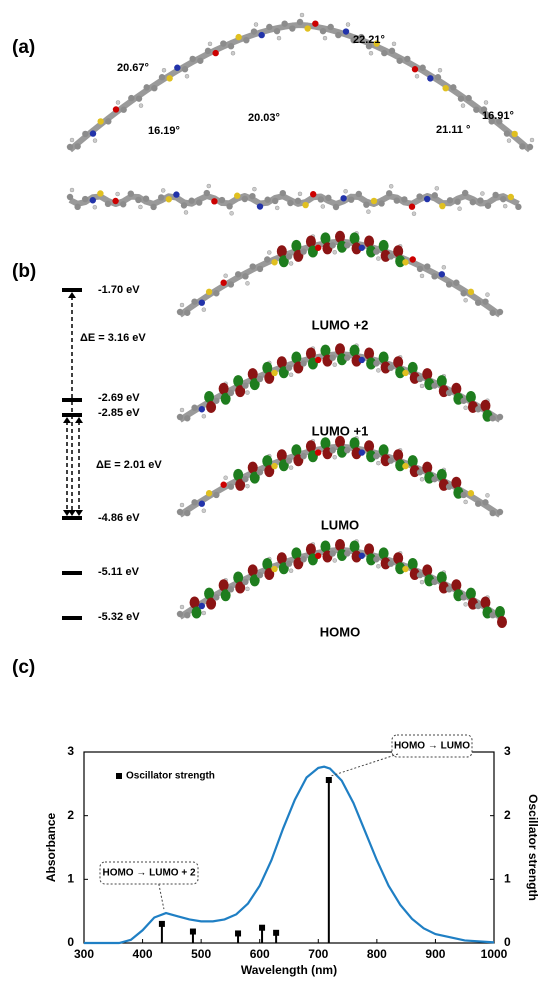 This screenshot has height=990, width=542. I want to click on level-label: -2.69 eV, so click(119, 398).